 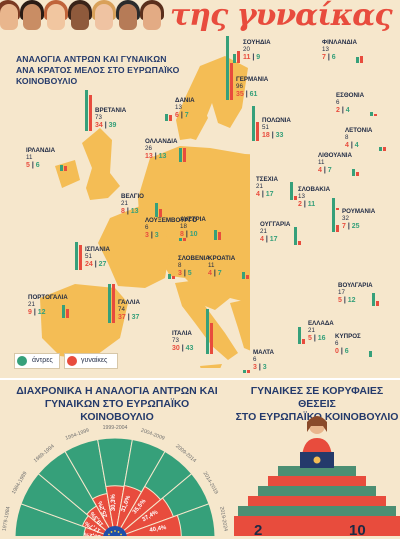 I want to click on country-ratio: 18 | 33, so click(x=276, y=136).